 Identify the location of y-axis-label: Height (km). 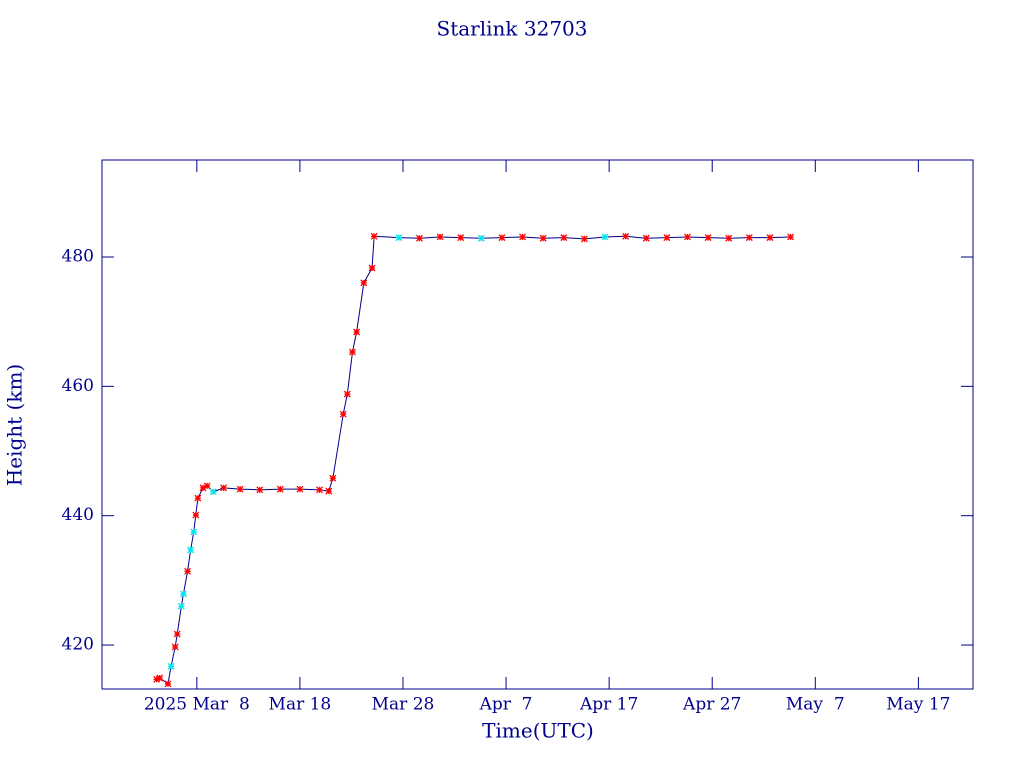
(15, 425).